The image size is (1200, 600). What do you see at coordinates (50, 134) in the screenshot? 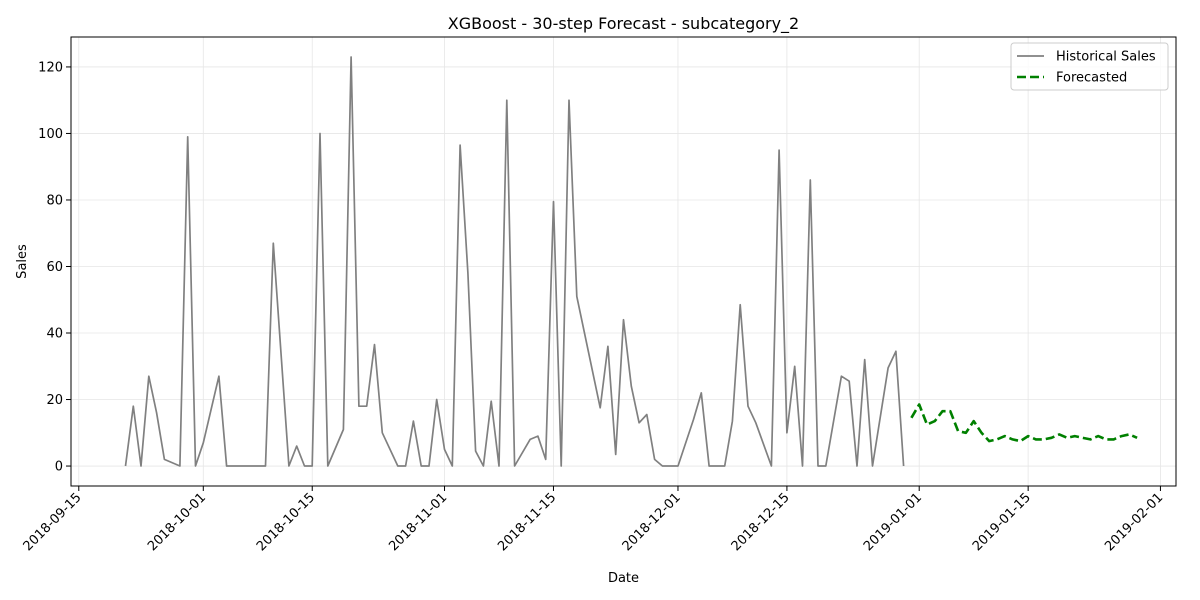
I see `y-tick-label: 100` at bounding box center [50, 134].